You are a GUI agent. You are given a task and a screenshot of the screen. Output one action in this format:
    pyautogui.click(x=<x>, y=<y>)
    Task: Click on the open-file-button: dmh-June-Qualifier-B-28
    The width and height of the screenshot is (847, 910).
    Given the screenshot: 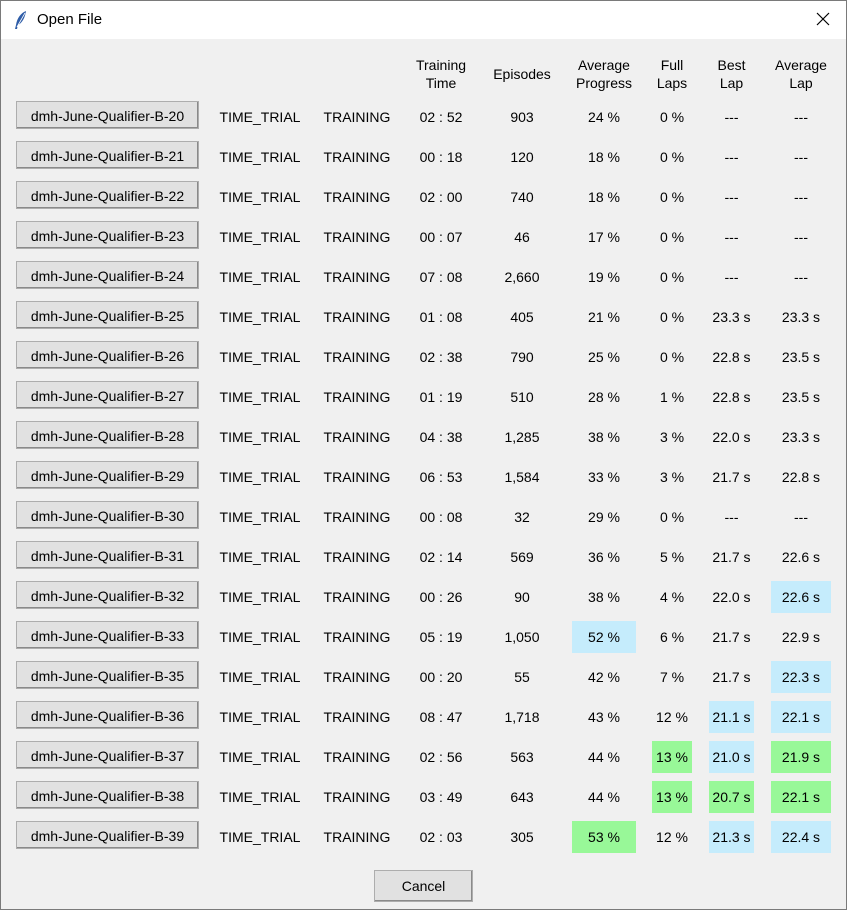 What is the action you would take?
    pyautogui.click(x=107, y=435)
    